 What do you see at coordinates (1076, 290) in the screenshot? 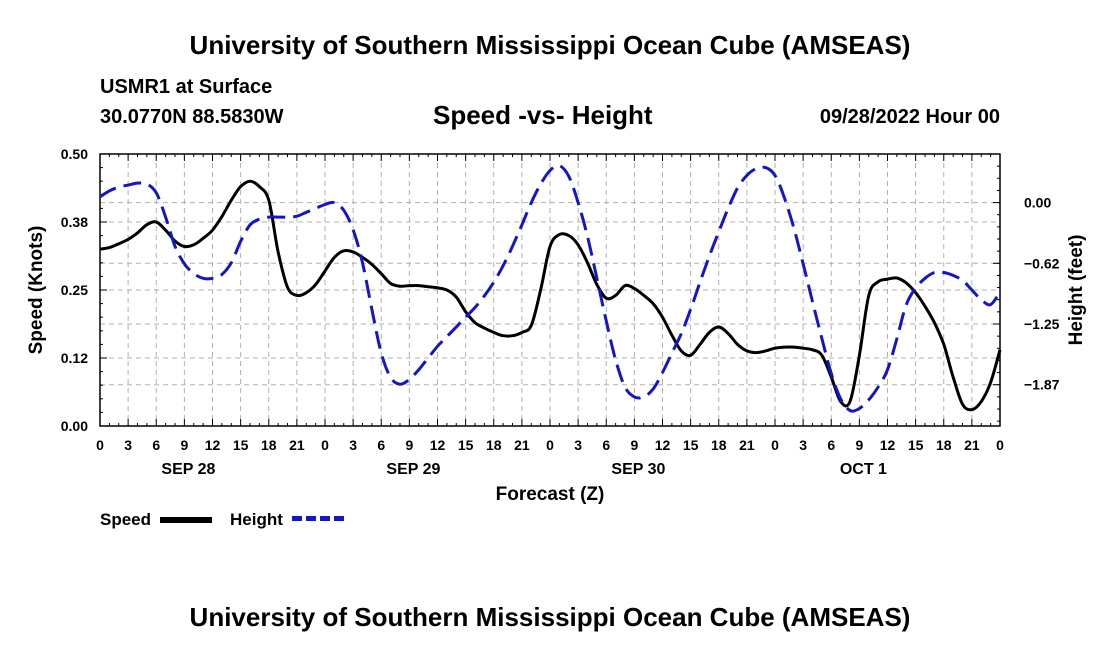
I see `y2-axis-title: Height (feet)` at bounding box center [1076, 290].